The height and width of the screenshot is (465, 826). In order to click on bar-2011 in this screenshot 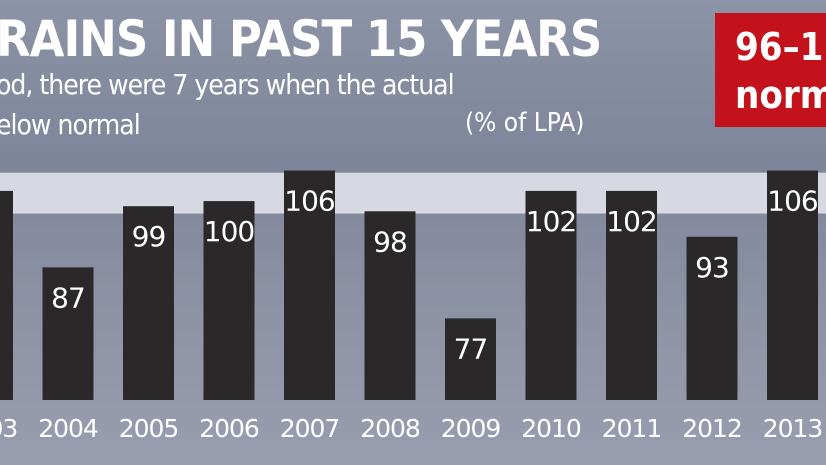, I will do `click(631, 295)`.